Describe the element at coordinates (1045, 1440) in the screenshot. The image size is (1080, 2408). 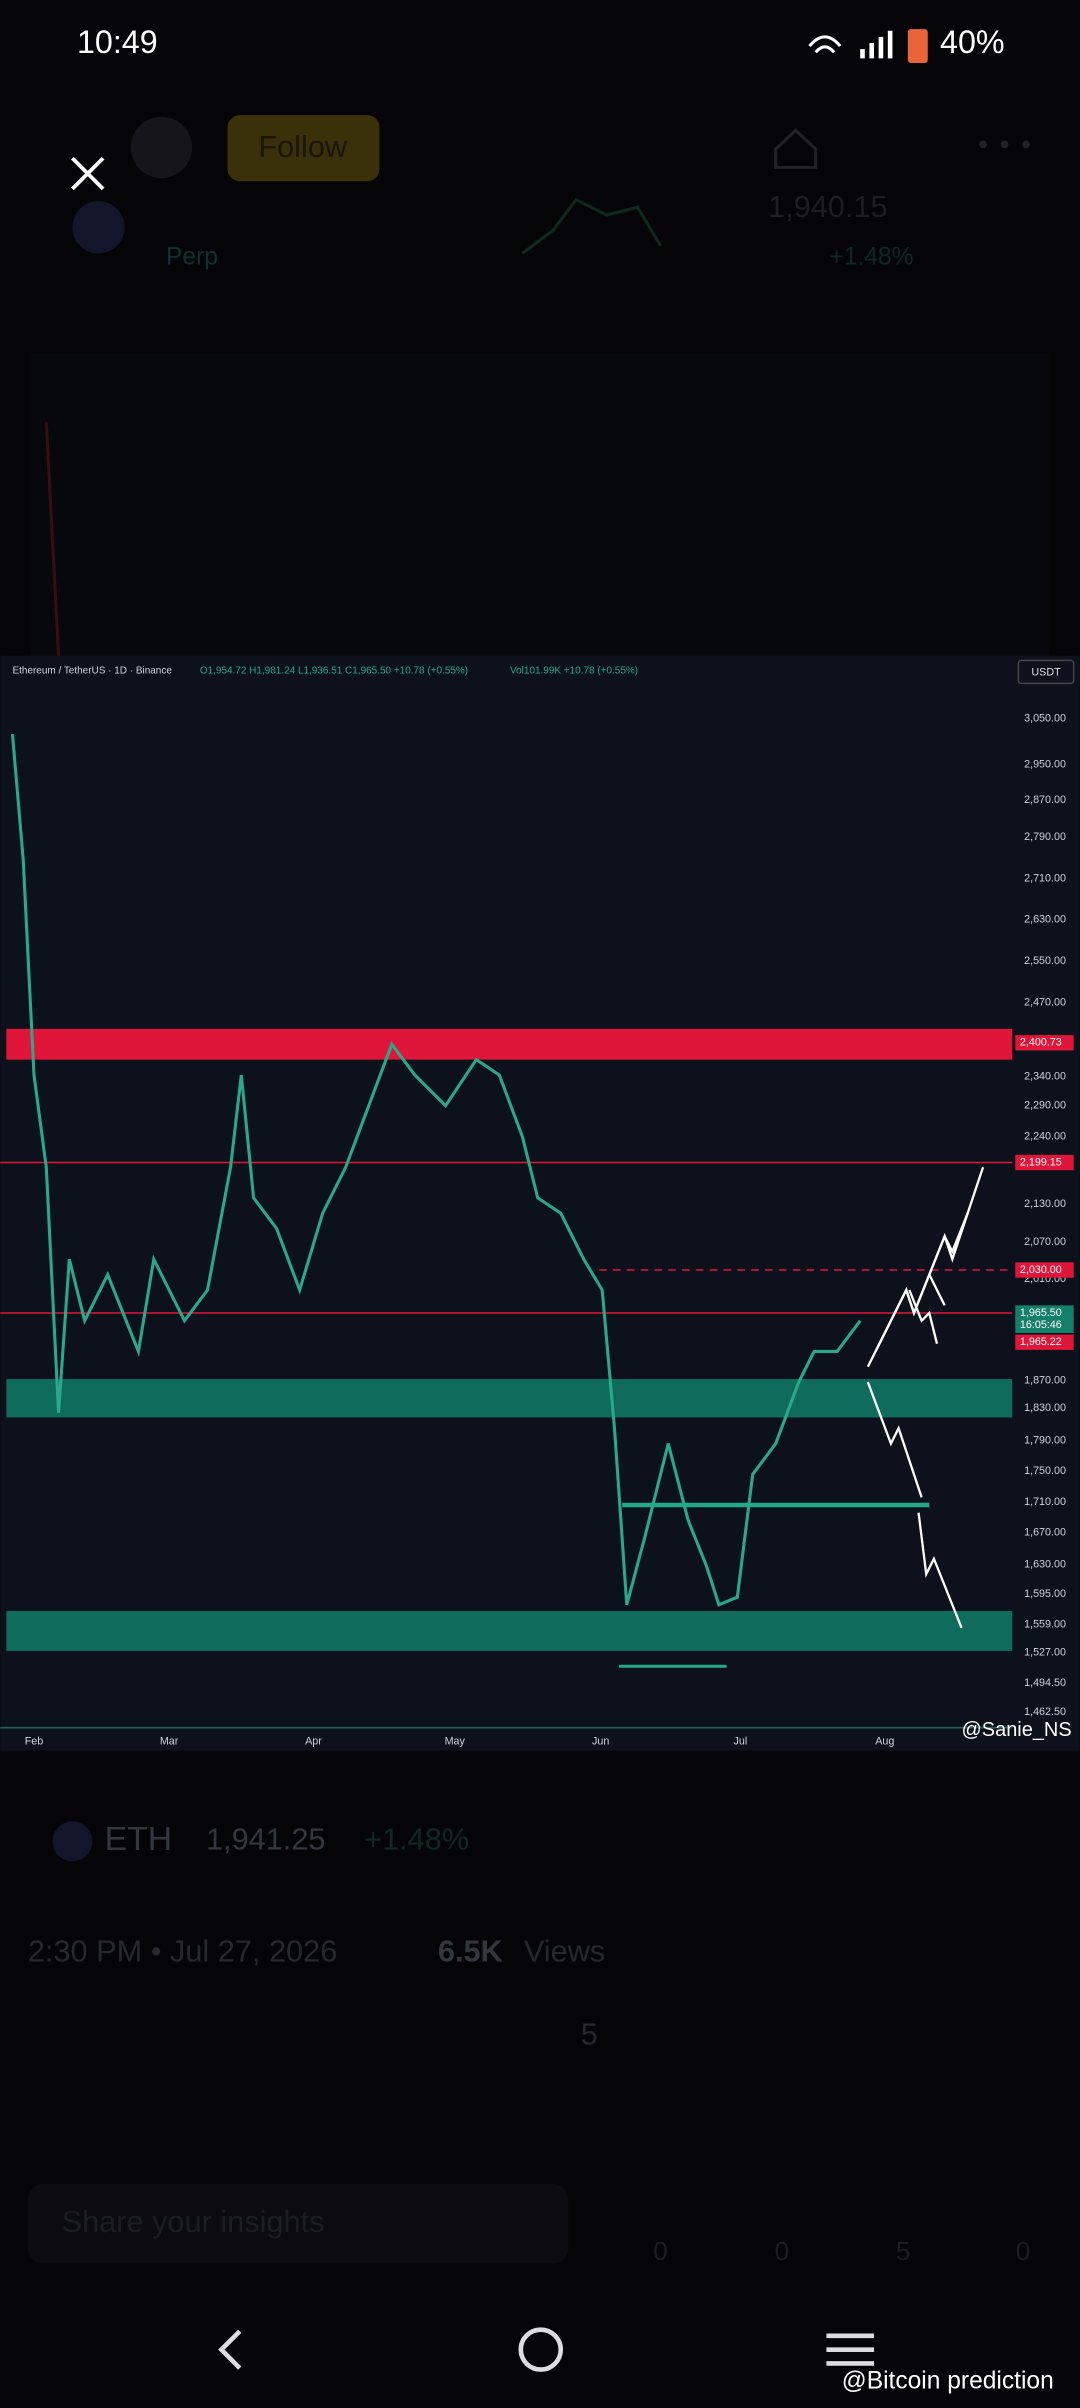
I see `price-label: 1,790.00` at that location.